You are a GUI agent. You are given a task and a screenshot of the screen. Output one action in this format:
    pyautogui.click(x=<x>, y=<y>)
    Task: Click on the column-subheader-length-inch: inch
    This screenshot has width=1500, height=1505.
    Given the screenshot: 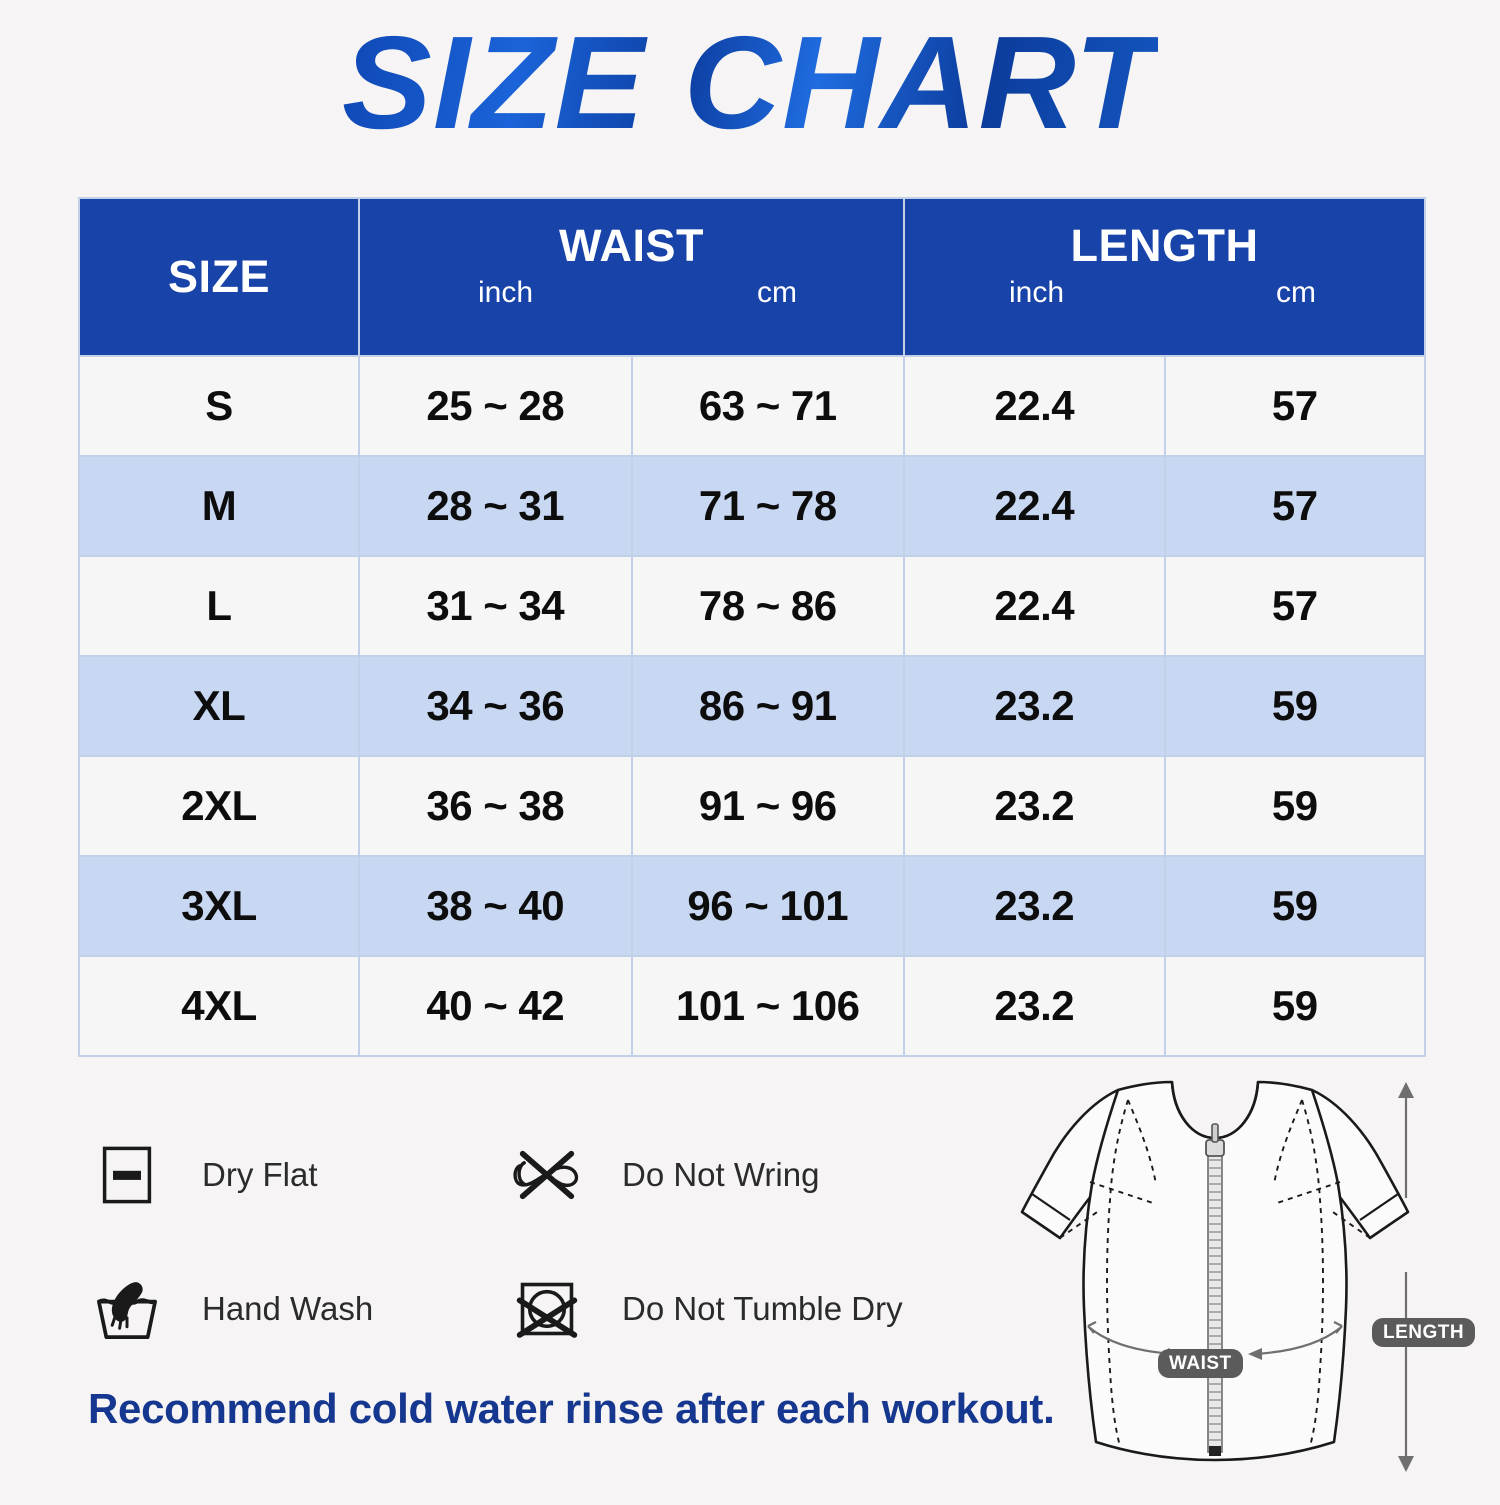 What is the action you would take?
    pyautogui.click(x=1036, y=292)
    